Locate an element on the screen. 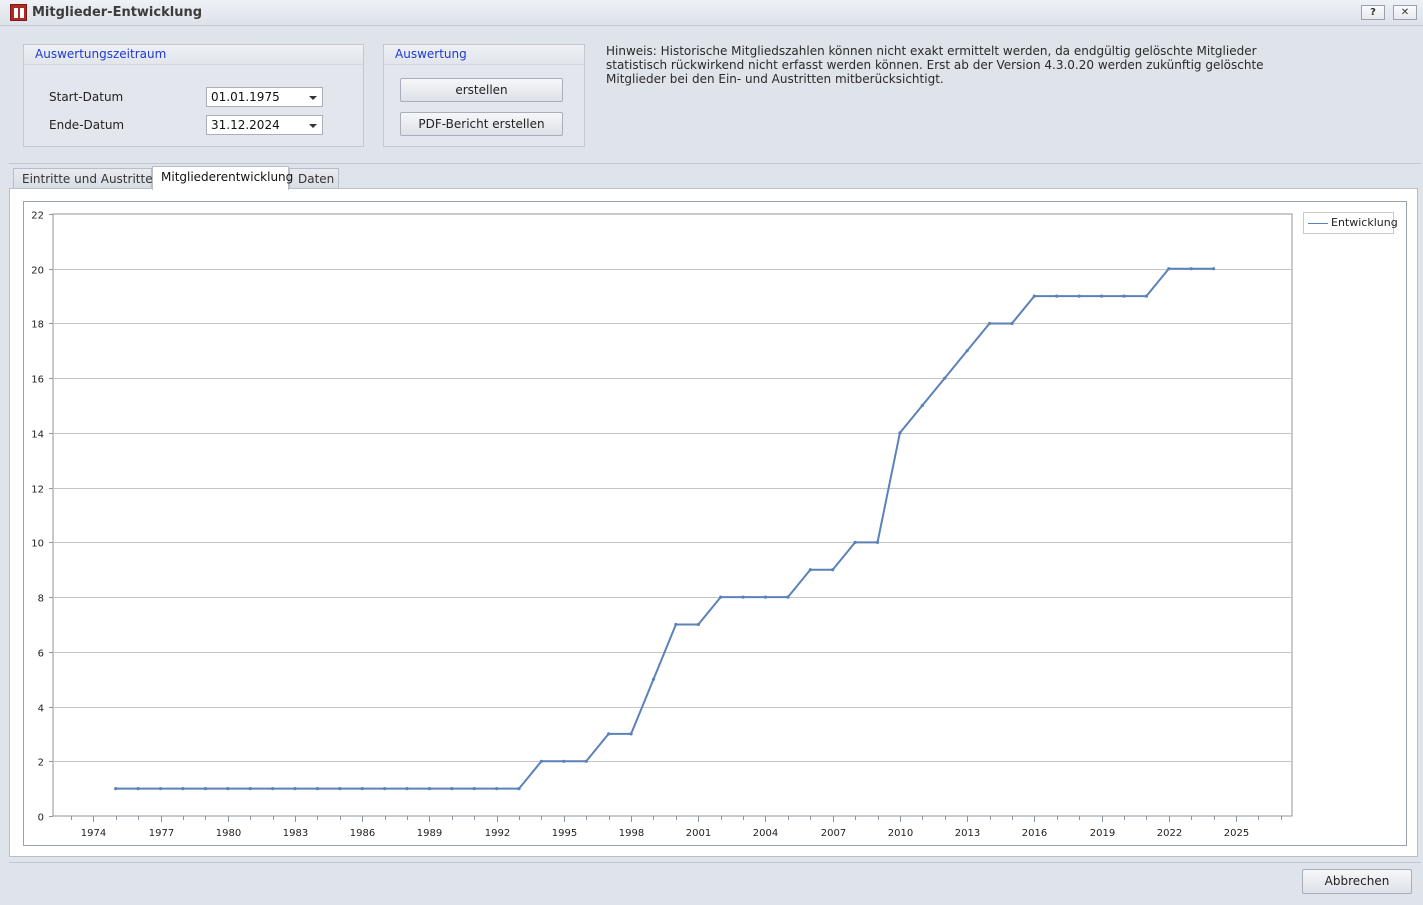 The height and width of the screenshot is (905, 1423). end-date-value: 31.12.2024 is located at coordinates (245, 125).